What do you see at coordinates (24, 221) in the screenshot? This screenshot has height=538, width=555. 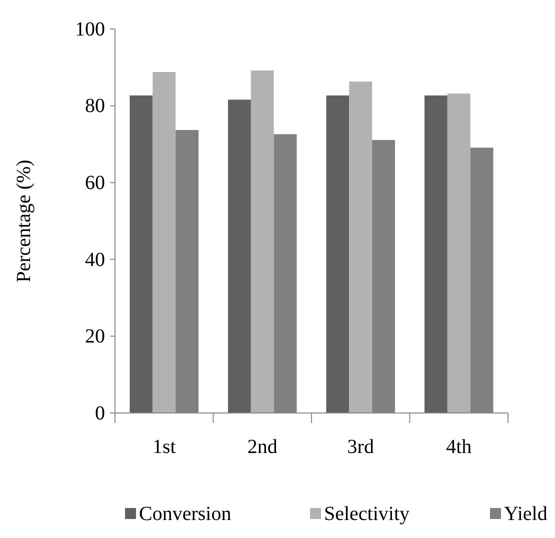 I see `y-axis-title: Percentage (%)` at bounding box center [24, 221].